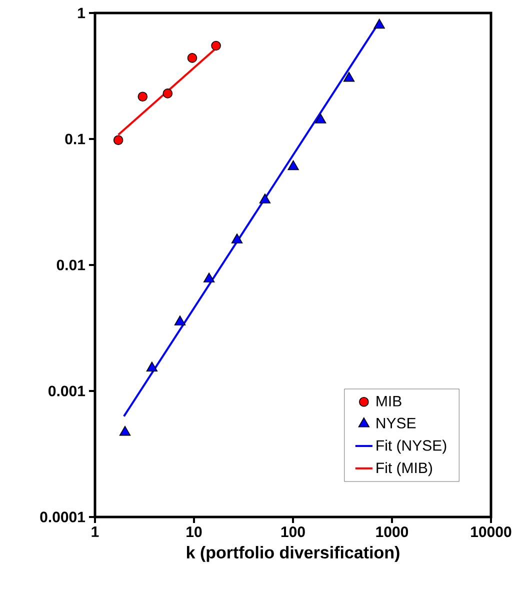 This screenshot has height=596, width=521. What do you see at coordinates (389, 401) in the screenshot?
I see `legend-label: MIB` at bounding box center [389, 401].